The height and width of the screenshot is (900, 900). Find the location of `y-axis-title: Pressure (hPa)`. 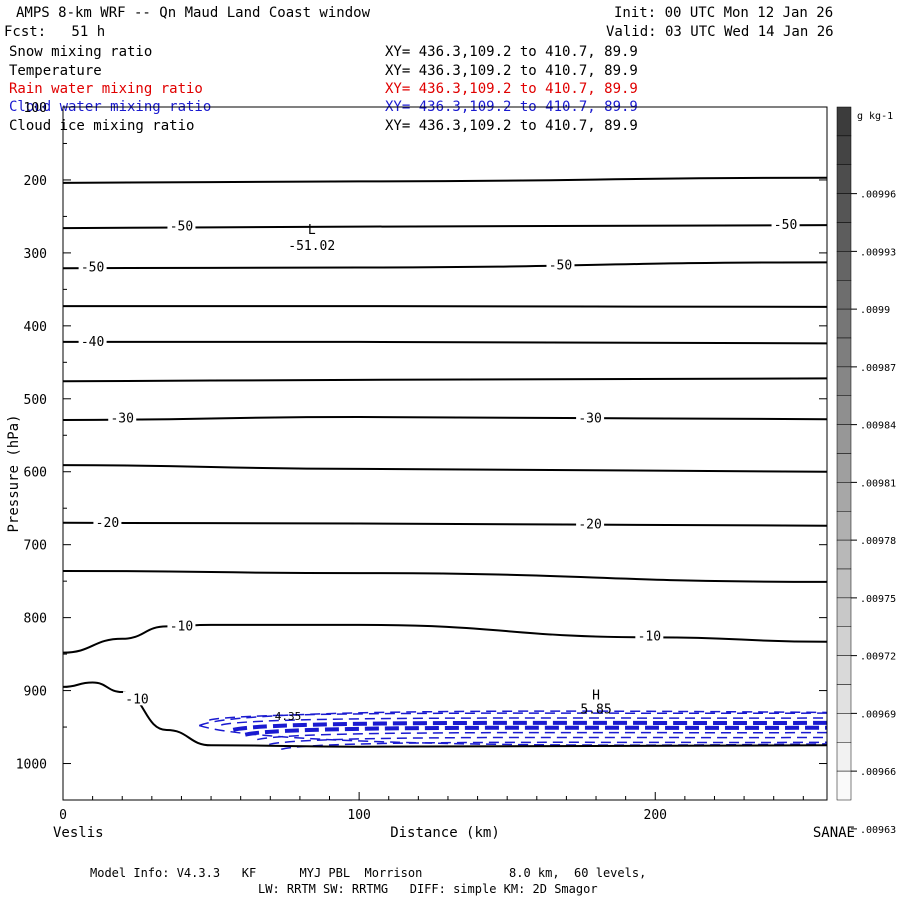

y-axis-title: Pressure (hPa) is located at coordinates (14, 473).